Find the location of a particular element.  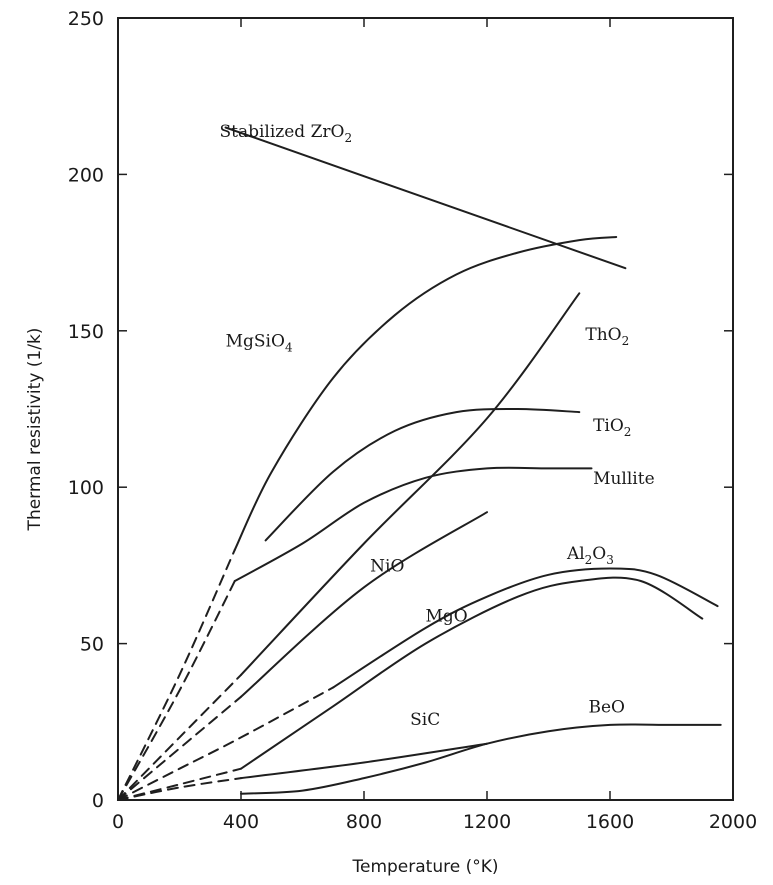

x-tick-label: 0 is located at coordinates (118, 822).